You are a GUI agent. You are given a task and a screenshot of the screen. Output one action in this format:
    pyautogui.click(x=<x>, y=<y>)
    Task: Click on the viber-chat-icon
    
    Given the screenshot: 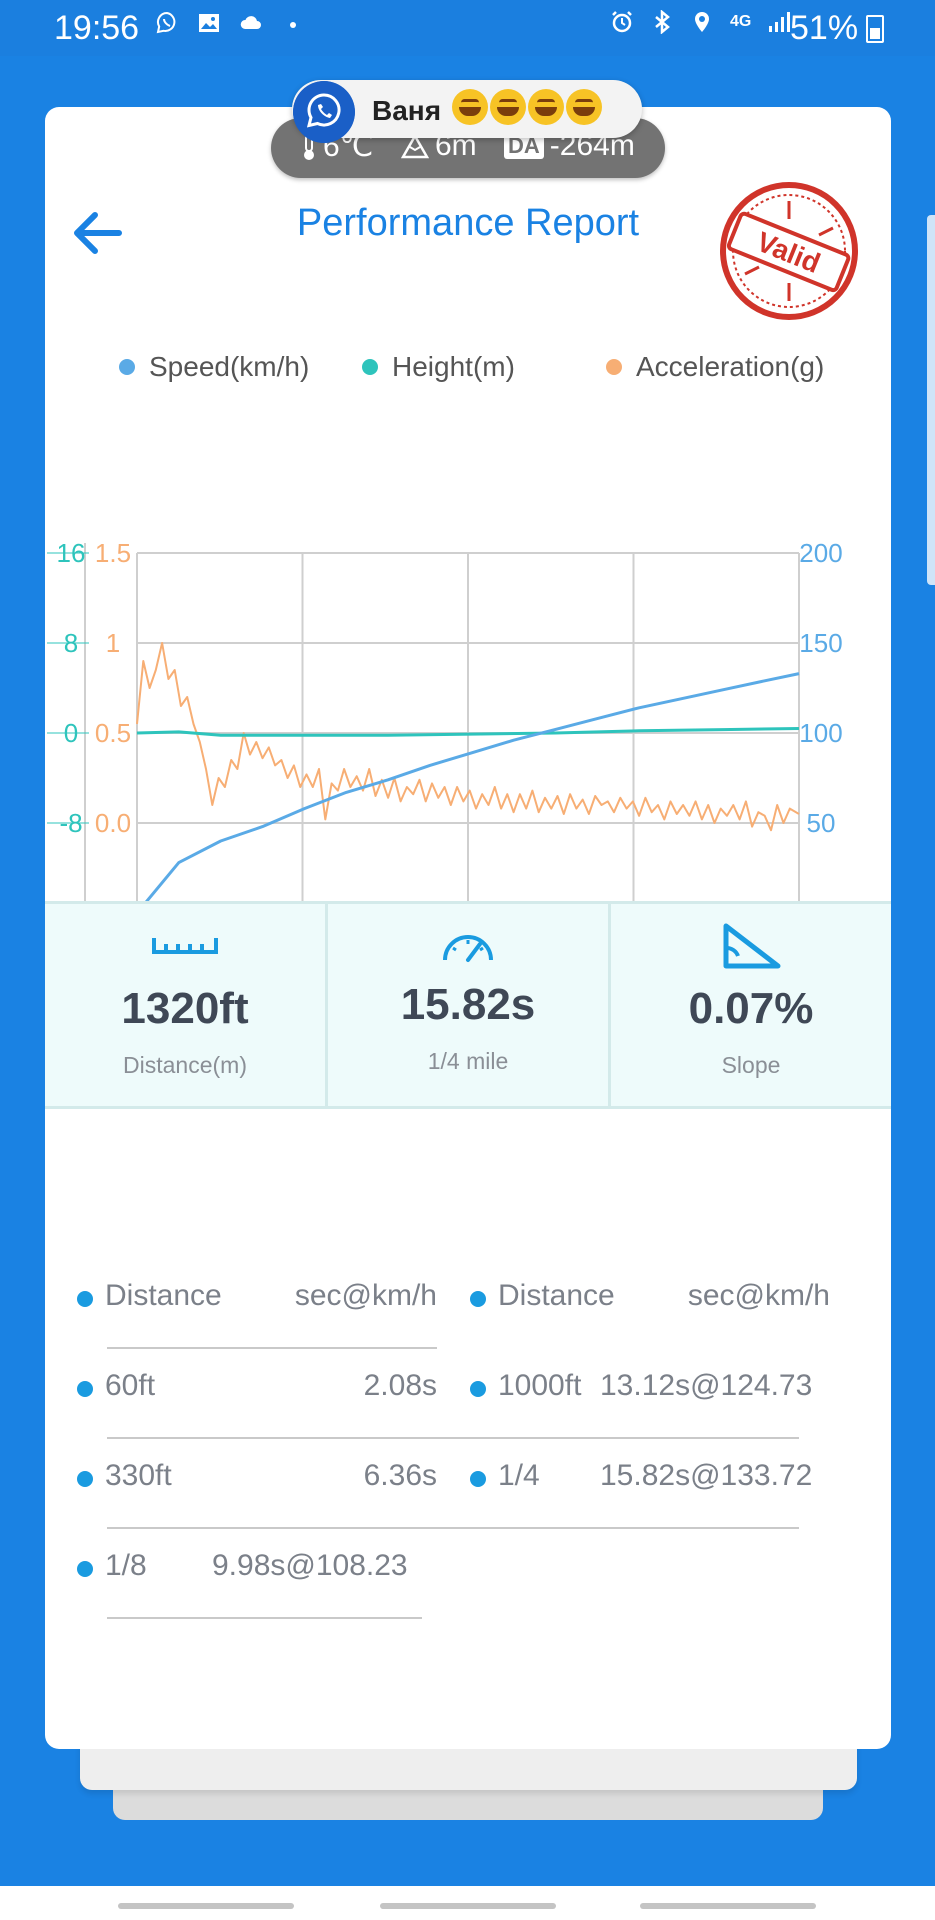 What is the action you would take?
    pyautogui.click(x=324, y=112)
    